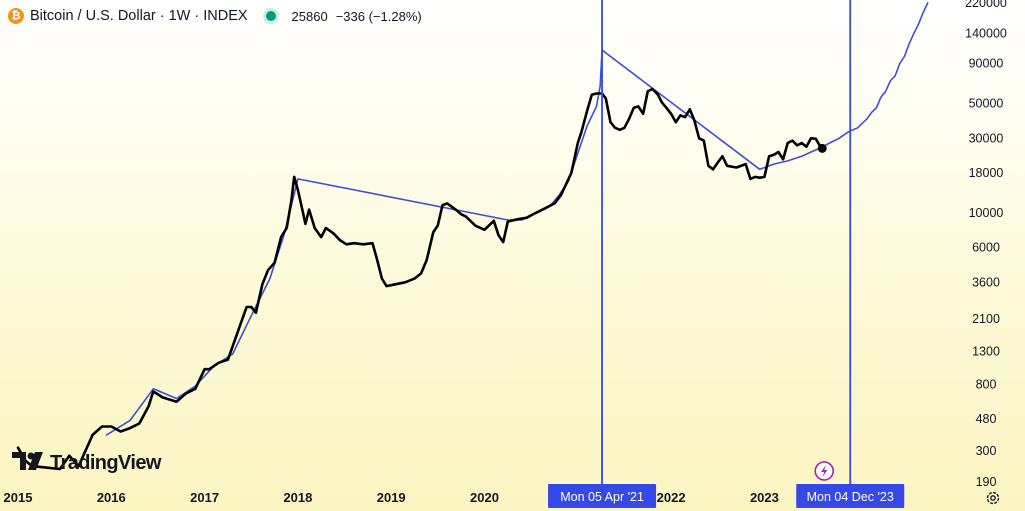  What do you see at coordinates (378, 16) in the screenshot?
I see `price-change: −336 (−1.28%)` at bounding box center [378, 16].